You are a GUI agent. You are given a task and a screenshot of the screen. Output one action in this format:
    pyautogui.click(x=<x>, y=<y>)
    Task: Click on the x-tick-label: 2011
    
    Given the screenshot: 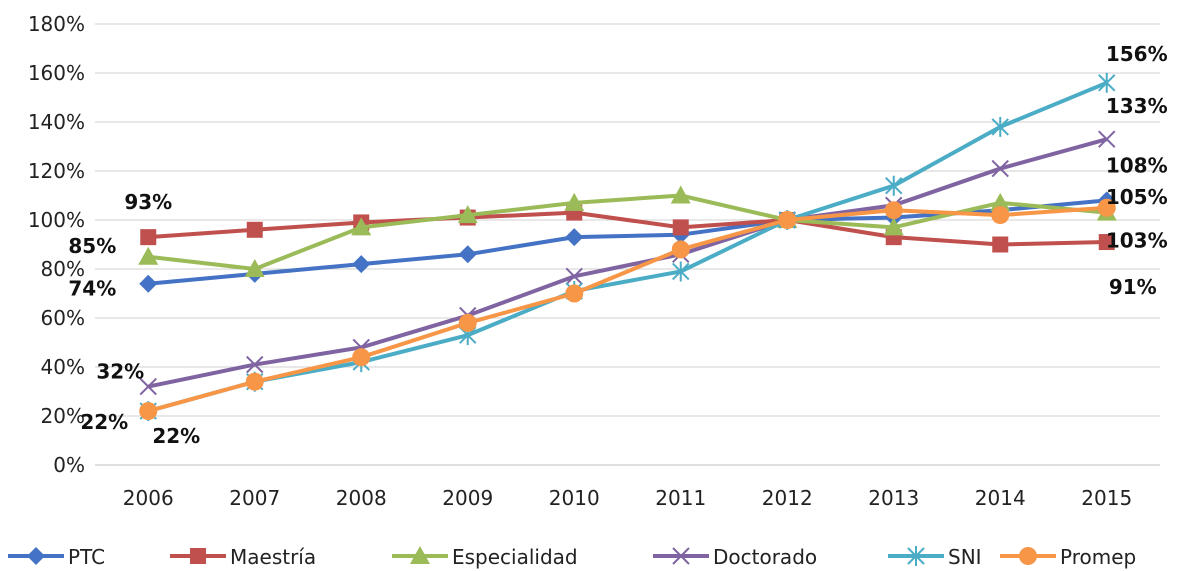 What is the action you would take?
    pyautogui.click(x=680, y=498)
    